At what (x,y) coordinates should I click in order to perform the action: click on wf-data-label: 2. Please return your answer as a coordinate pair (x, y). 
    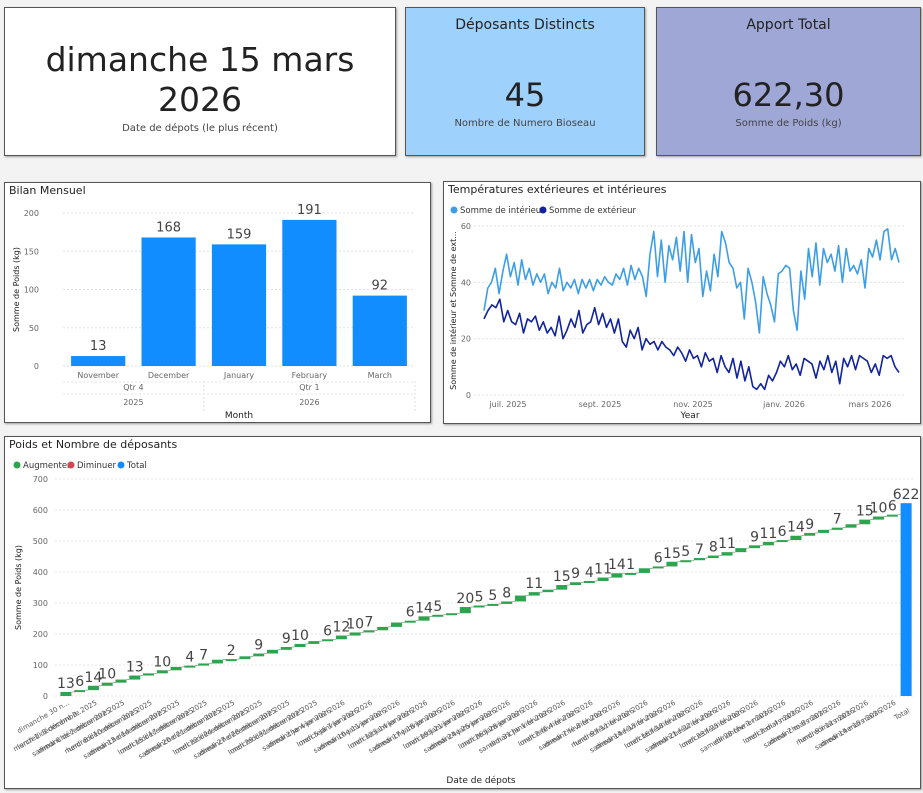
    Looking at the image, I should click on (231, 651).